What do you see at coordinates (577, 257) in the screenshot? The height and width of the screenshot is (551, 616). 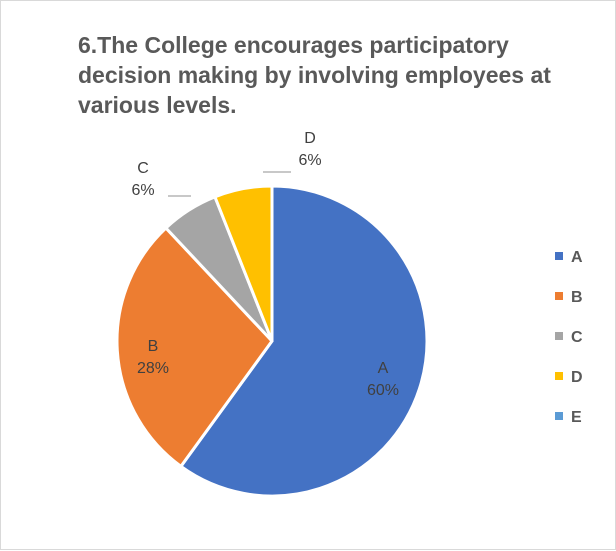 I see `legend-label-a: A` at bounding box center [577, 257].